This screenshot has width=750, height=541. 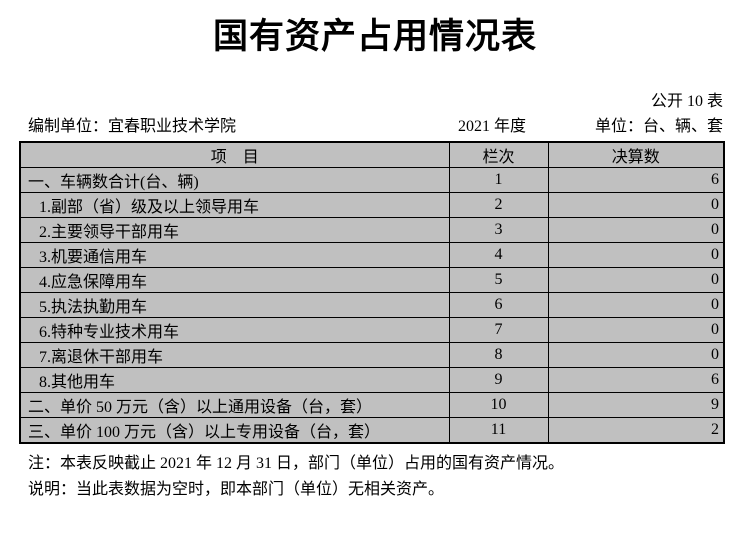 I want to click on item-cell: 3.机要通信用车, so click(x=234, y=255).